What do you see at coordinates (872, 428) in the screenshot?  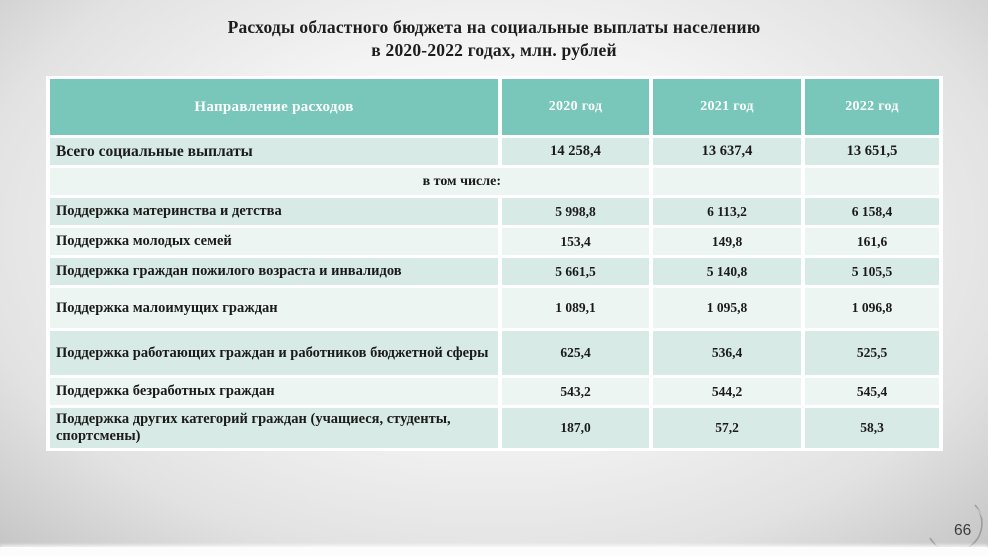 I see `row-value: 58,3` at bounding box center [872, 428].